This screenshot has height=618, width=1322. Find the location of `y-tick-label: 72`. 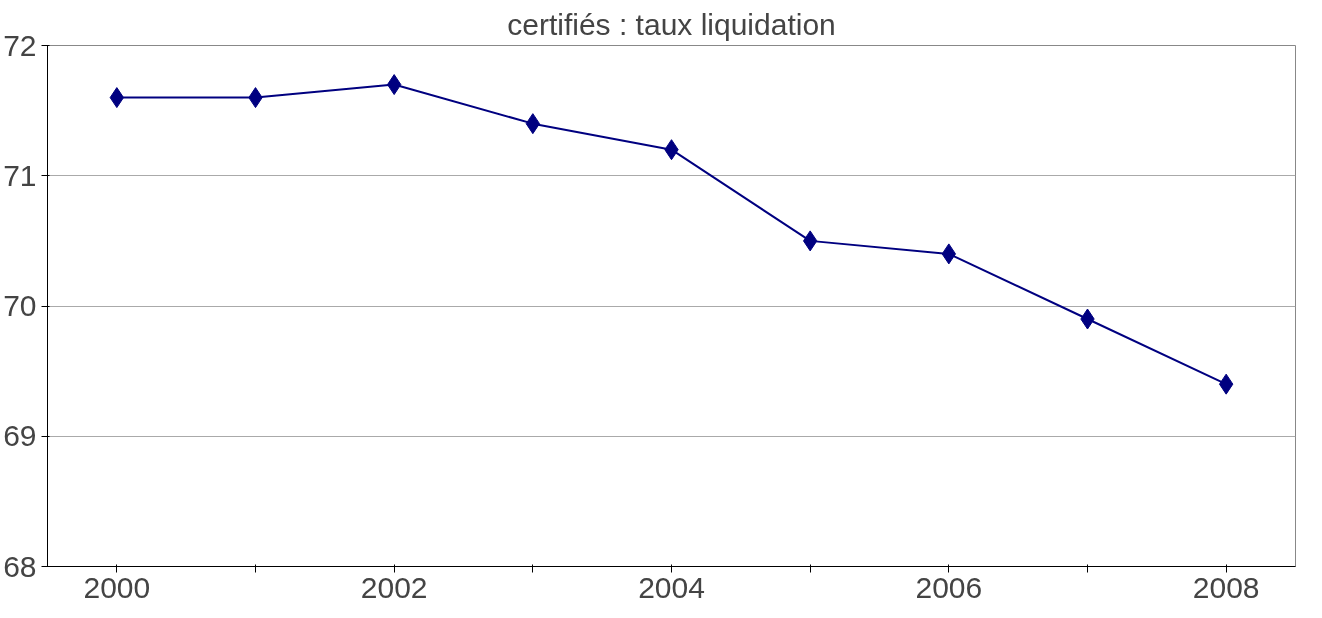

y-tick-label: 72 is located at coordinates (20, 45).